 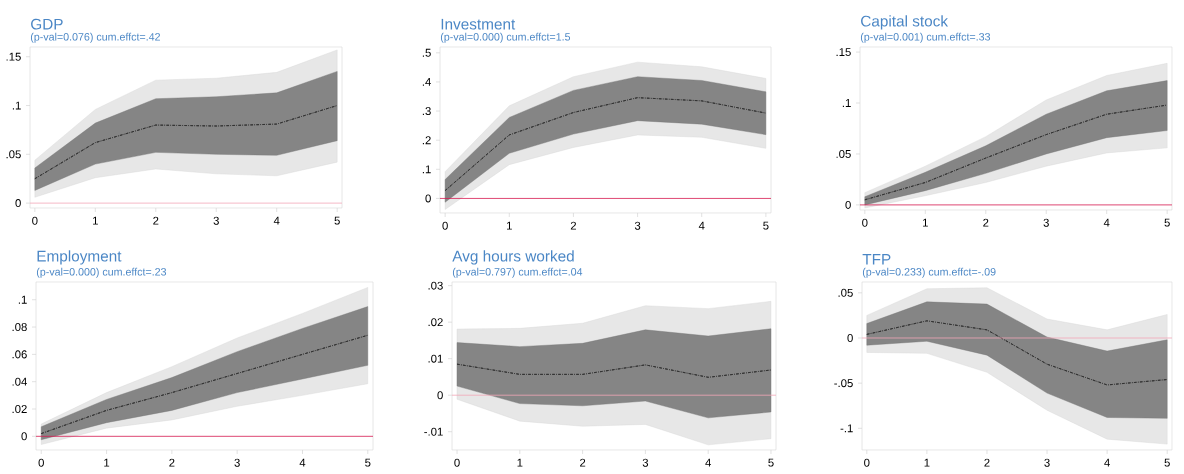 I want to click on y-tick-label: .01, so click(x=435, y=358).